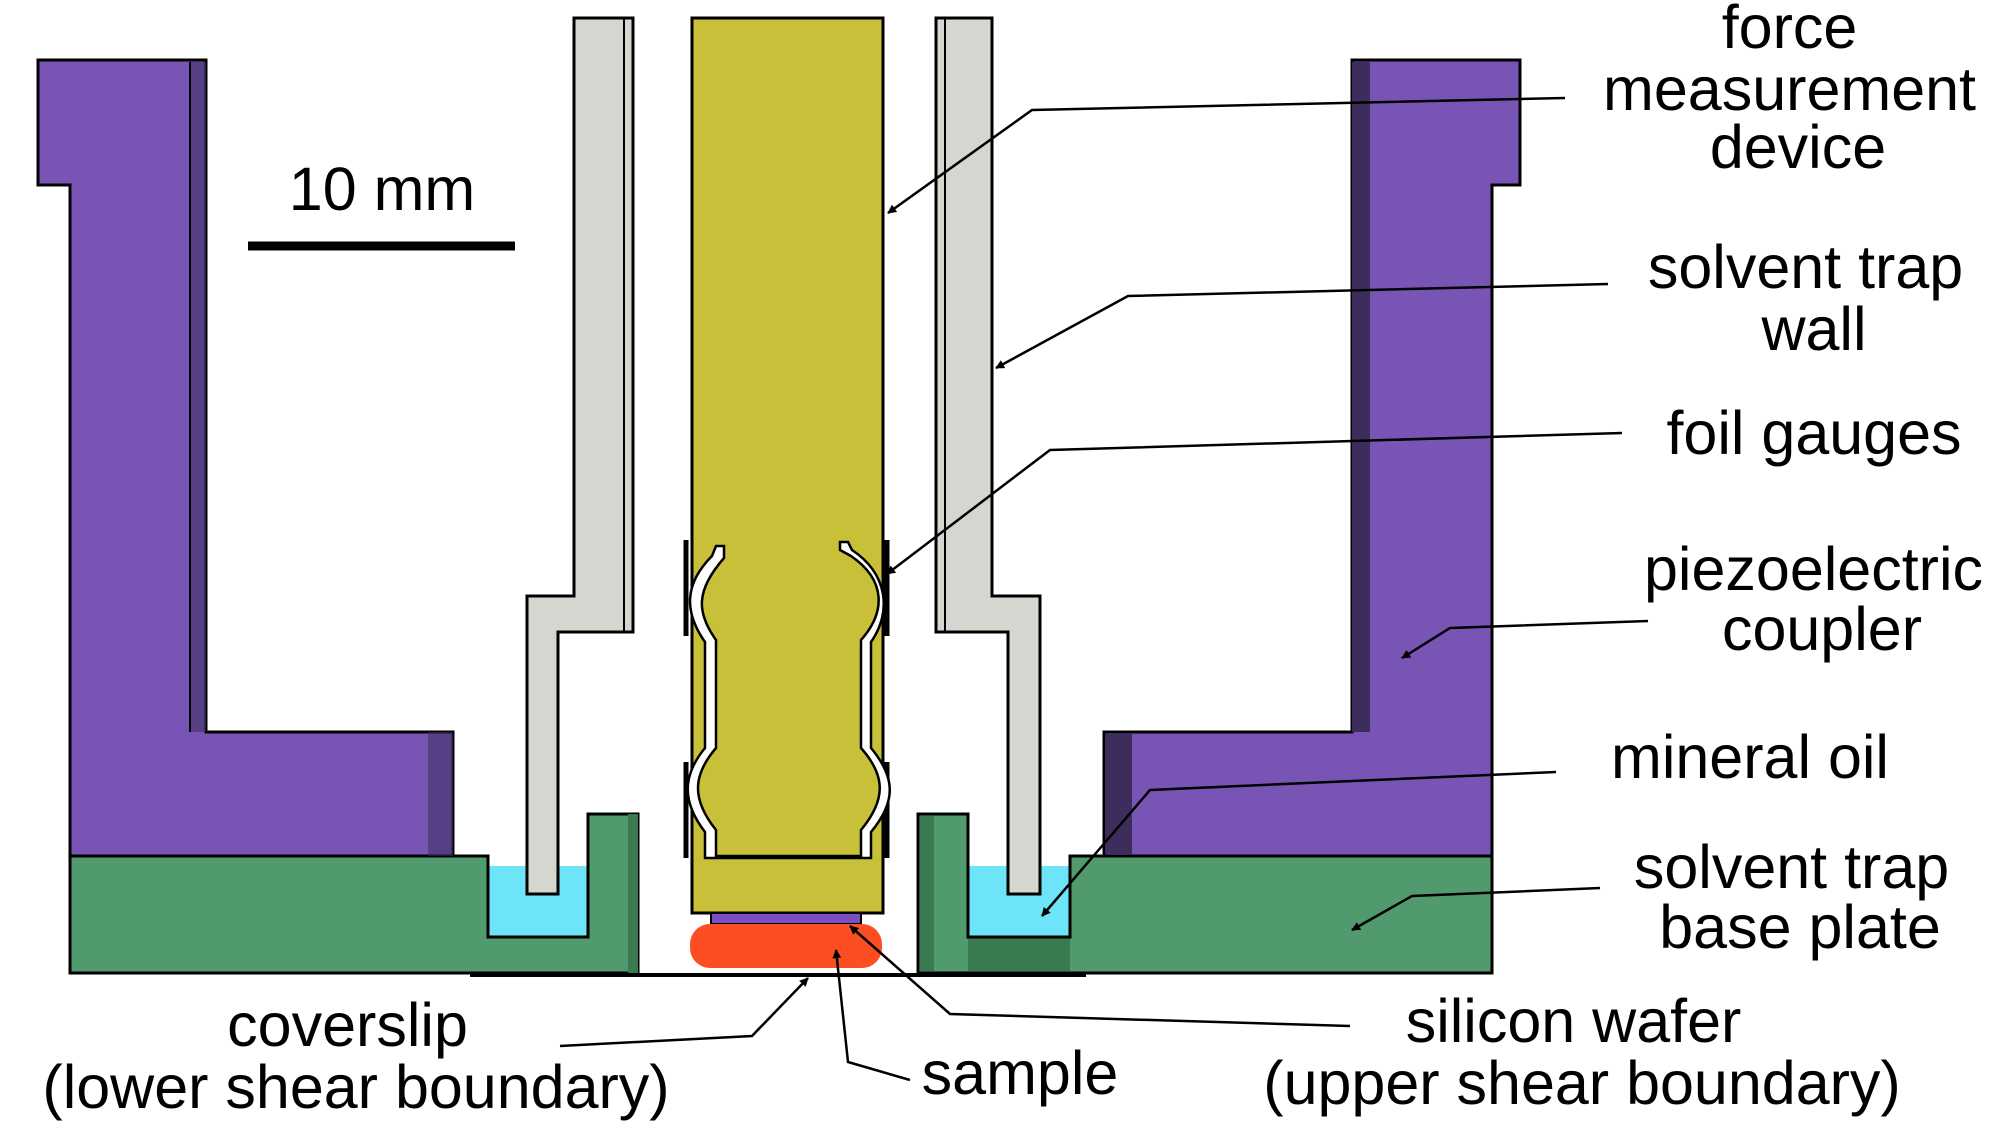 The height and width of the screenshot is (1129, 2016). I want to click on solvent-trap-wall-left, so click(580, 456).